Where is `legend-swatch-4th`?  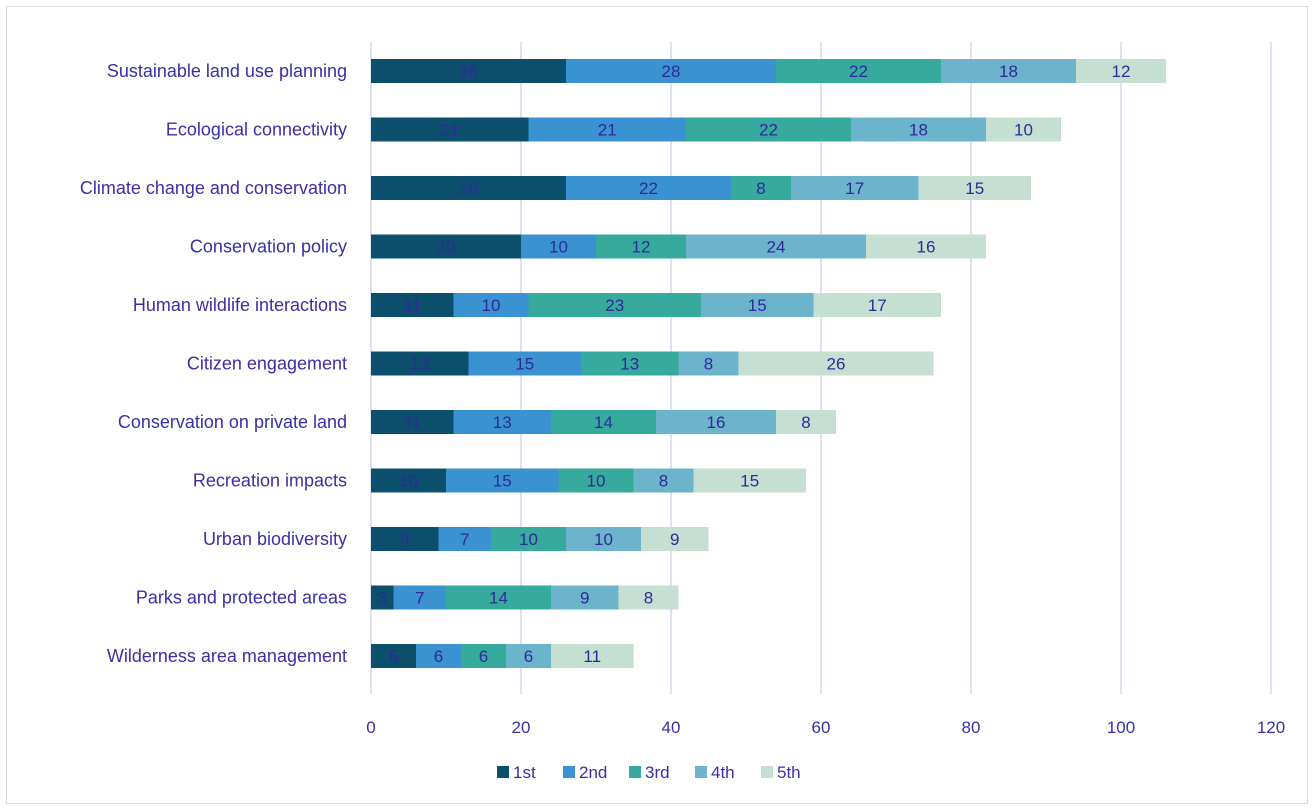
legend-swatch-4th is located at coordinates (701, 772).